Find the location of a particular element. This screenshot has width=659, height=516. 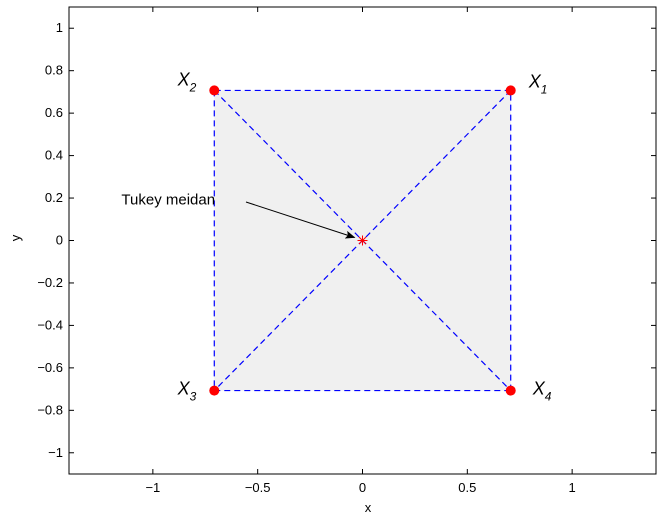

point-label: X1 is located at coordinates (538, 83).